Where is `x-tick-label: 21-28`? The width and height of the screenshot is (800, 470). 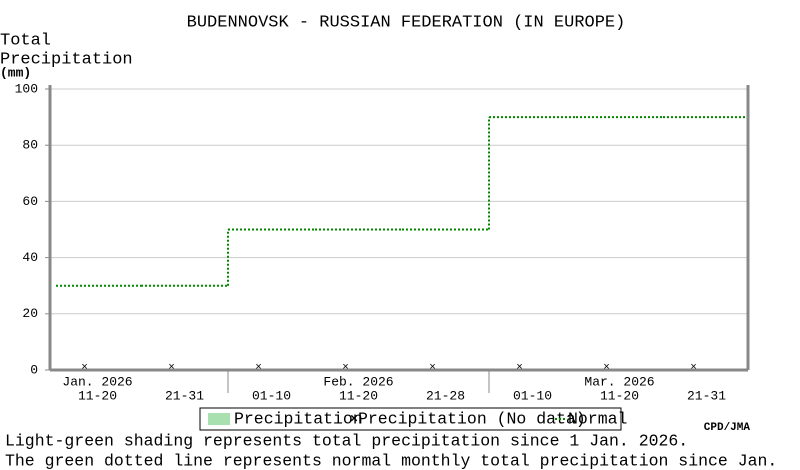 x-tick-label: 21-28 is located at coordinates (445, 395).